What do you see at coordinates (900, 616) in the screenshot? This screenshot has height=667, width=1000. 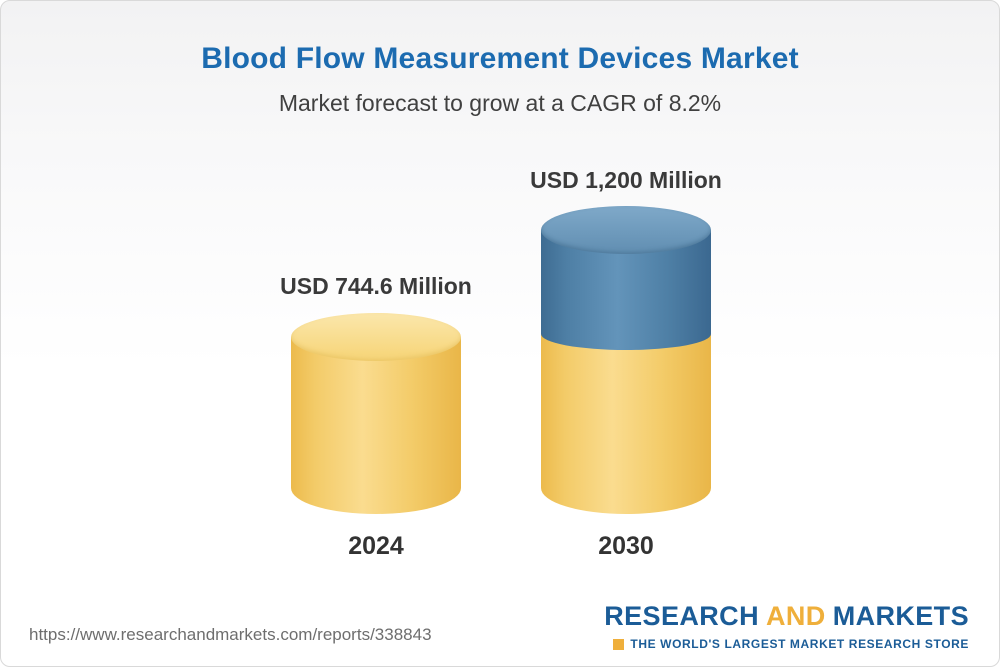 I see `logo-text-markets: MARKETS` at bounding box center [900, 616].